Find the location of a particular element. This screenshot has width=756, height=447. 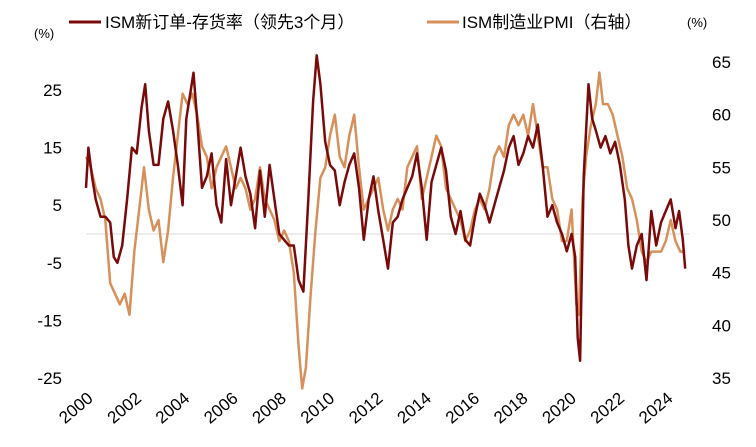

x-tick-label: 2006 is located at coordinates (220, 408).